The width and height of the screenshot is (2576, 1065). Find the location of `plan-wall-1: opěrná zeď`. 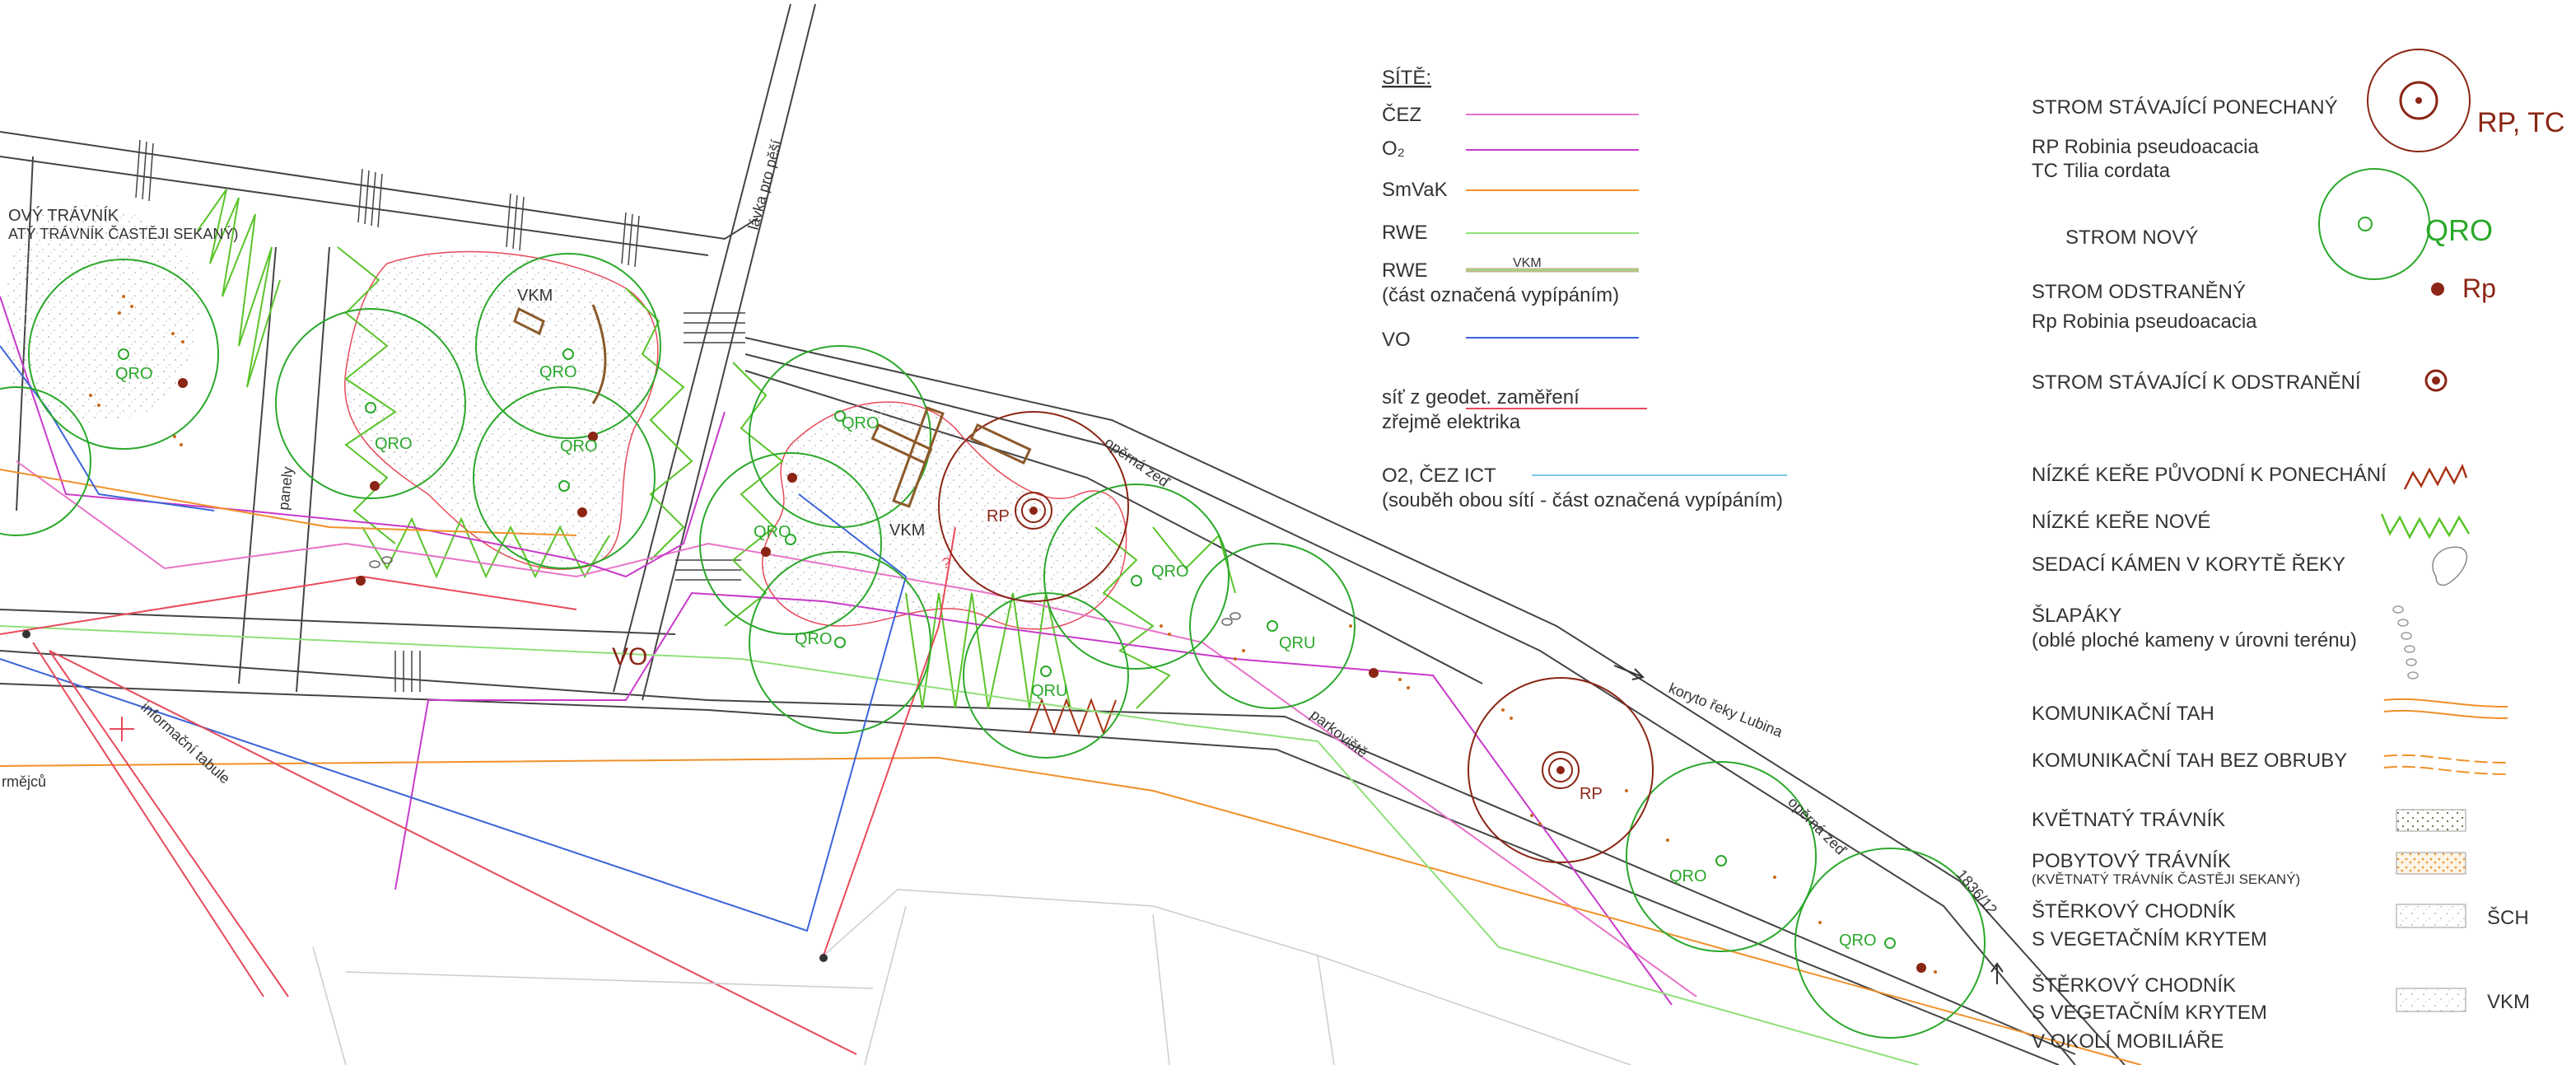

plan-wall-1: opěrná zeď is located at coordinates (1138, 462).